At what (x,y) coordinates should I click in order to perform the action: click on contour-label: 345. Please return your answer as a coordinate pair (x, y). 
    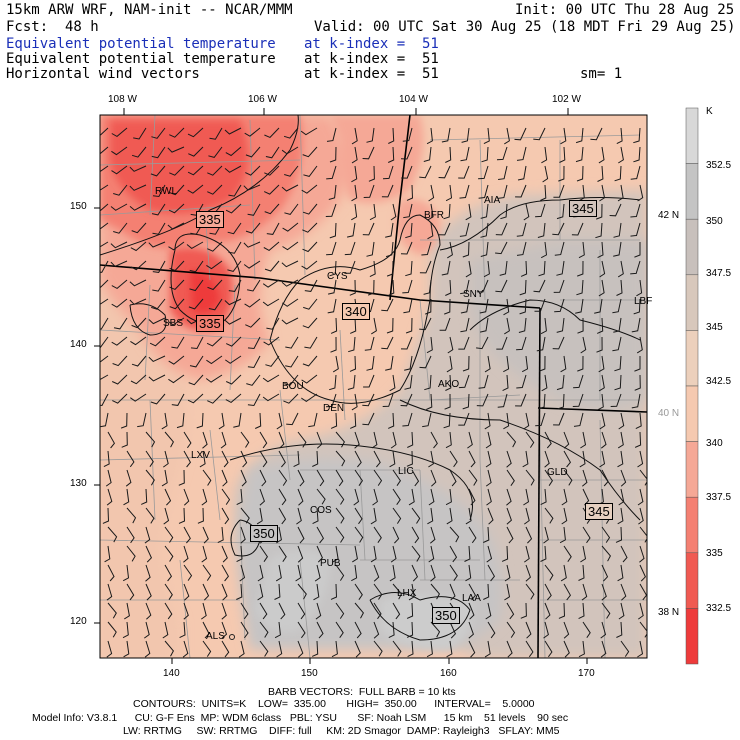
    Looking at the image, I should click on (599, 511).